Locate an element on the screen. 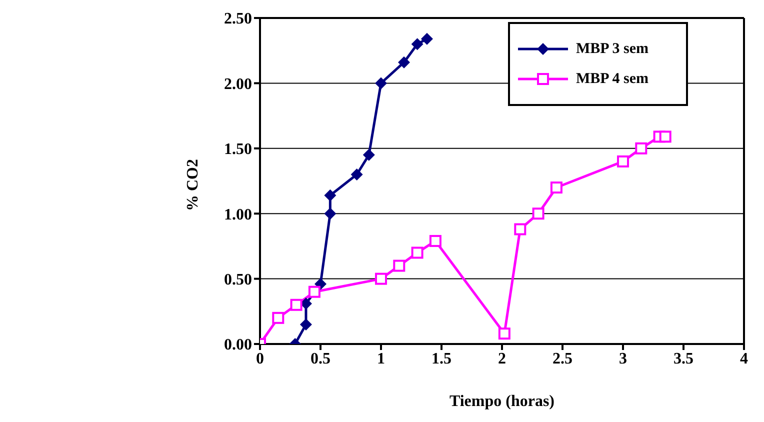  x-tick-label: 2 is located at coordinates (502, 359).